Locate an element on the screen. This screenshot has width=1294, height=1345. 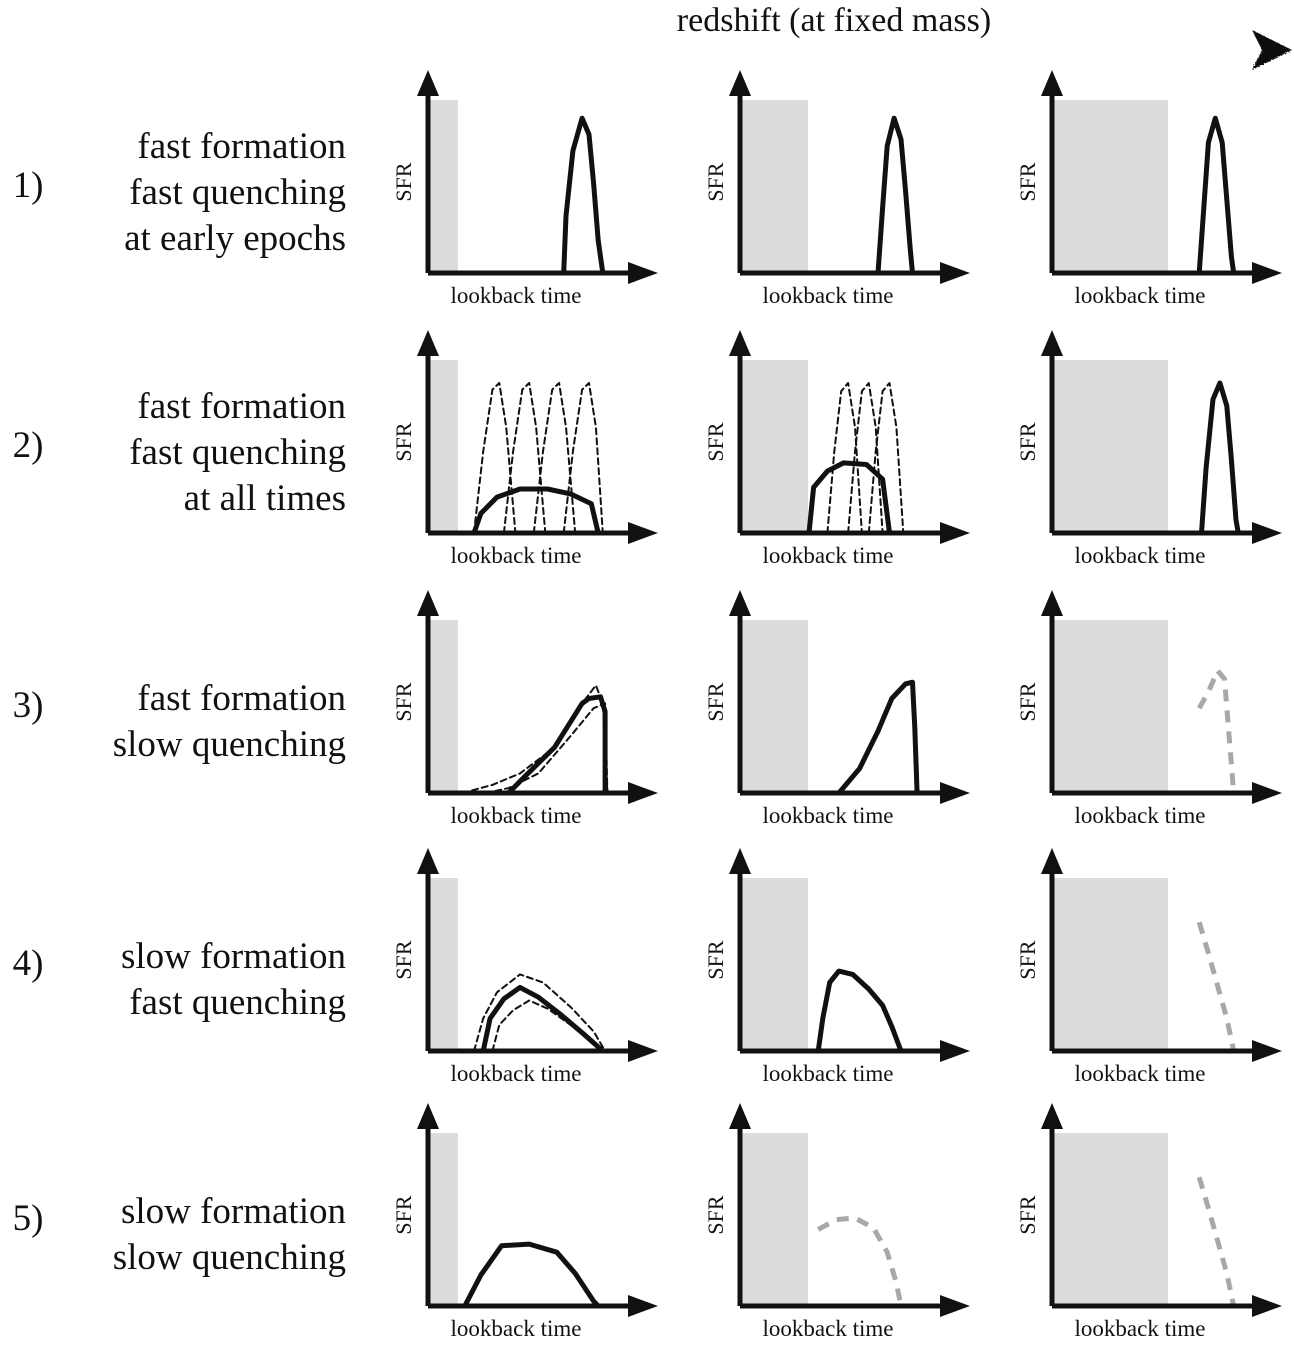
redshift-title: redshift (at fixed mass) is located at coordinates (834, 20).